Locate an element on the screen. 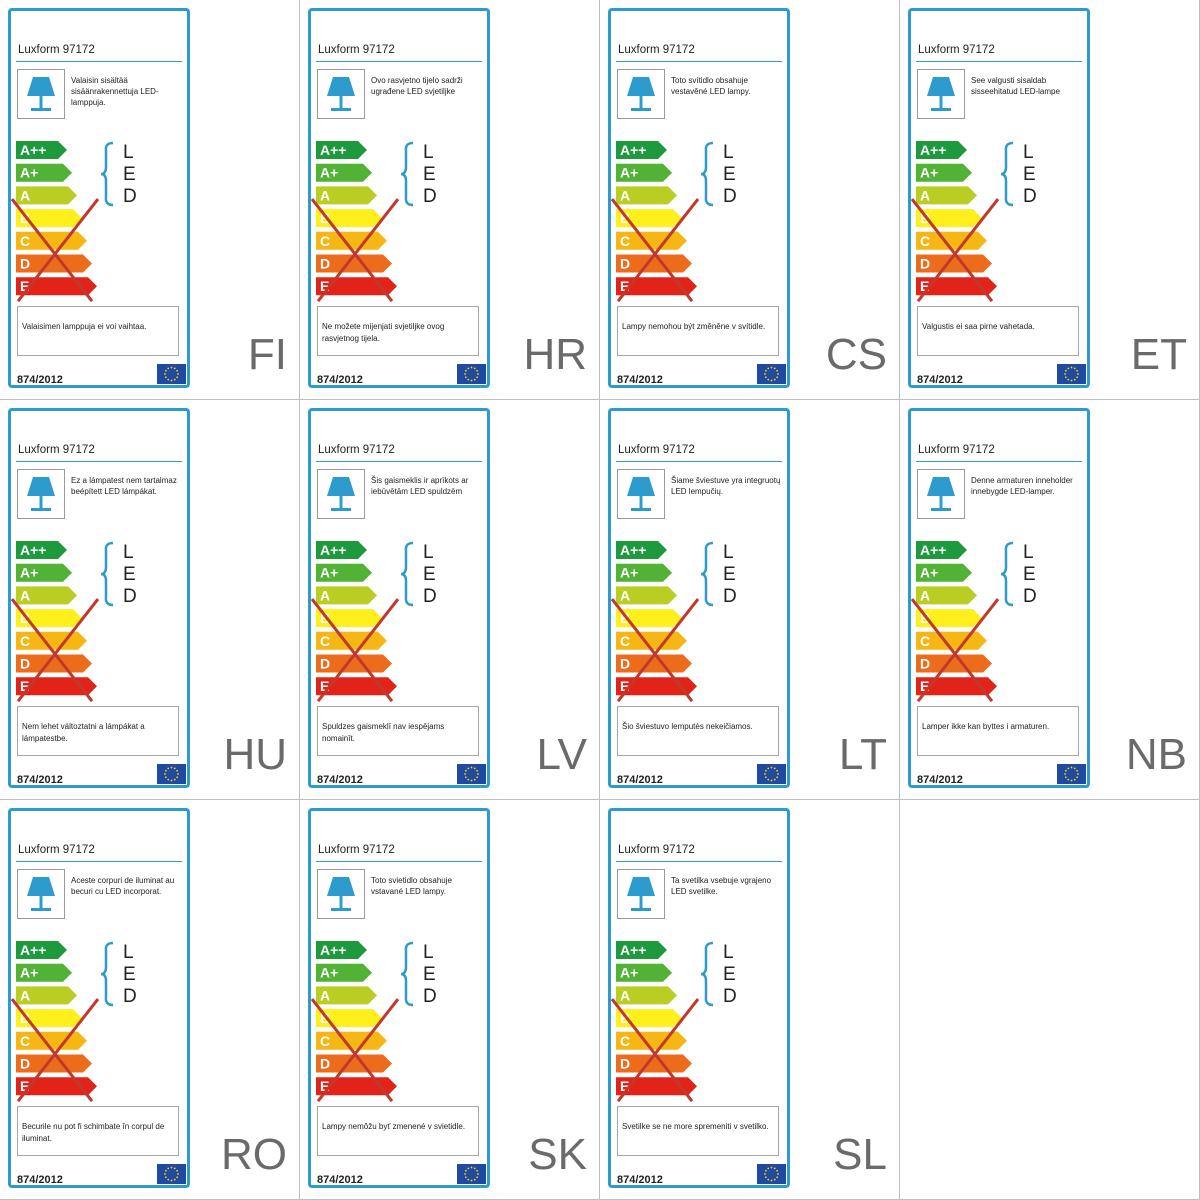 This screenshot has width=1200, height=1200. product-title: Luxform 97172 is located at coordinates (56, 850).